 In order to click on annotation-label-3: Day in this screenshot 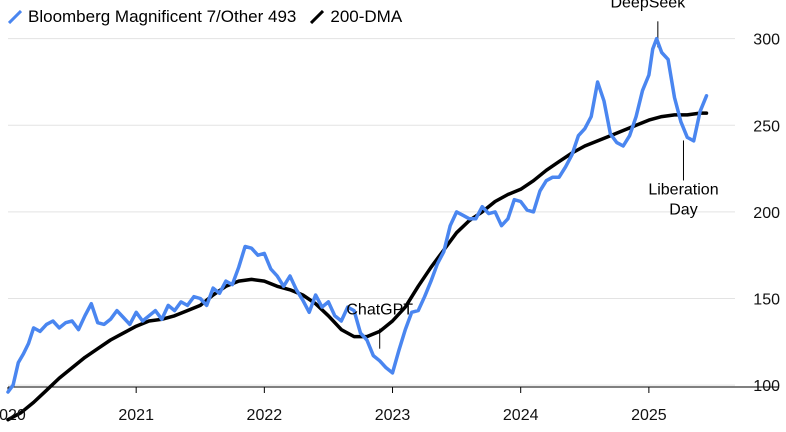, I will do `click(683, 209)`.